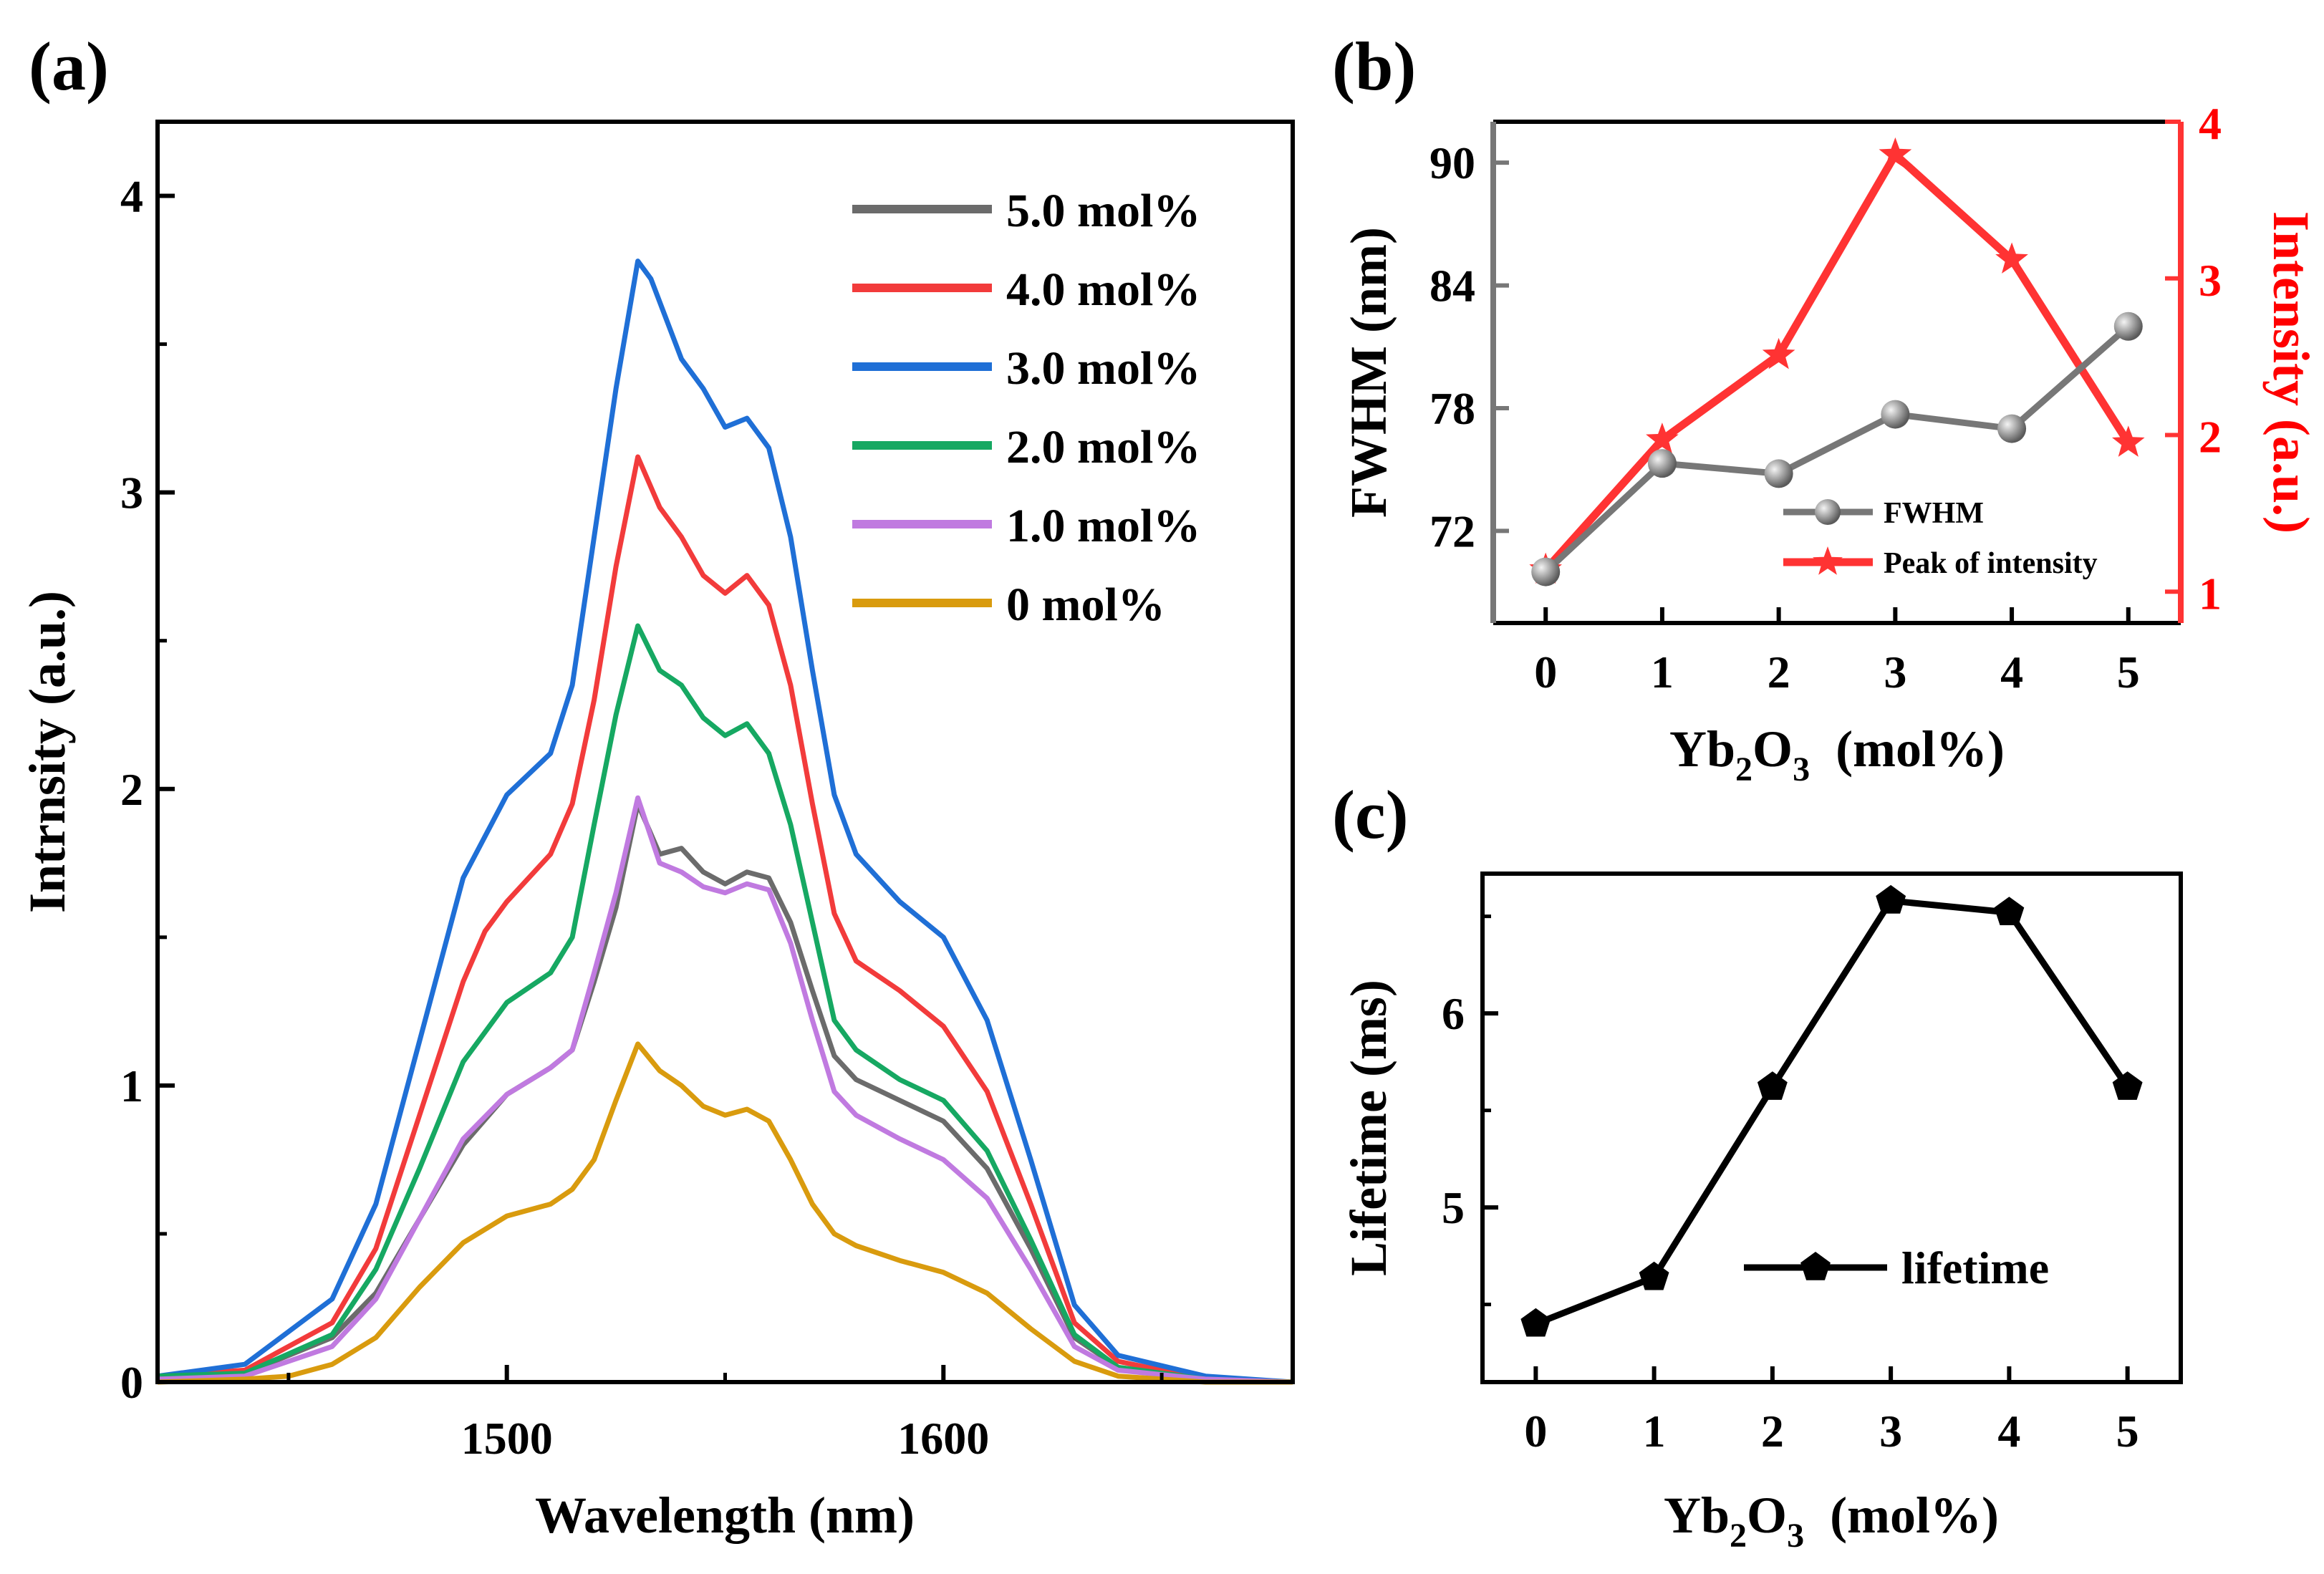 The image size is (2324, 1574). What do you see at coordinates (943, 1439) in the screenshot?
I see `a-xtick-1600: 1600` at bounding box center [943, 1439].